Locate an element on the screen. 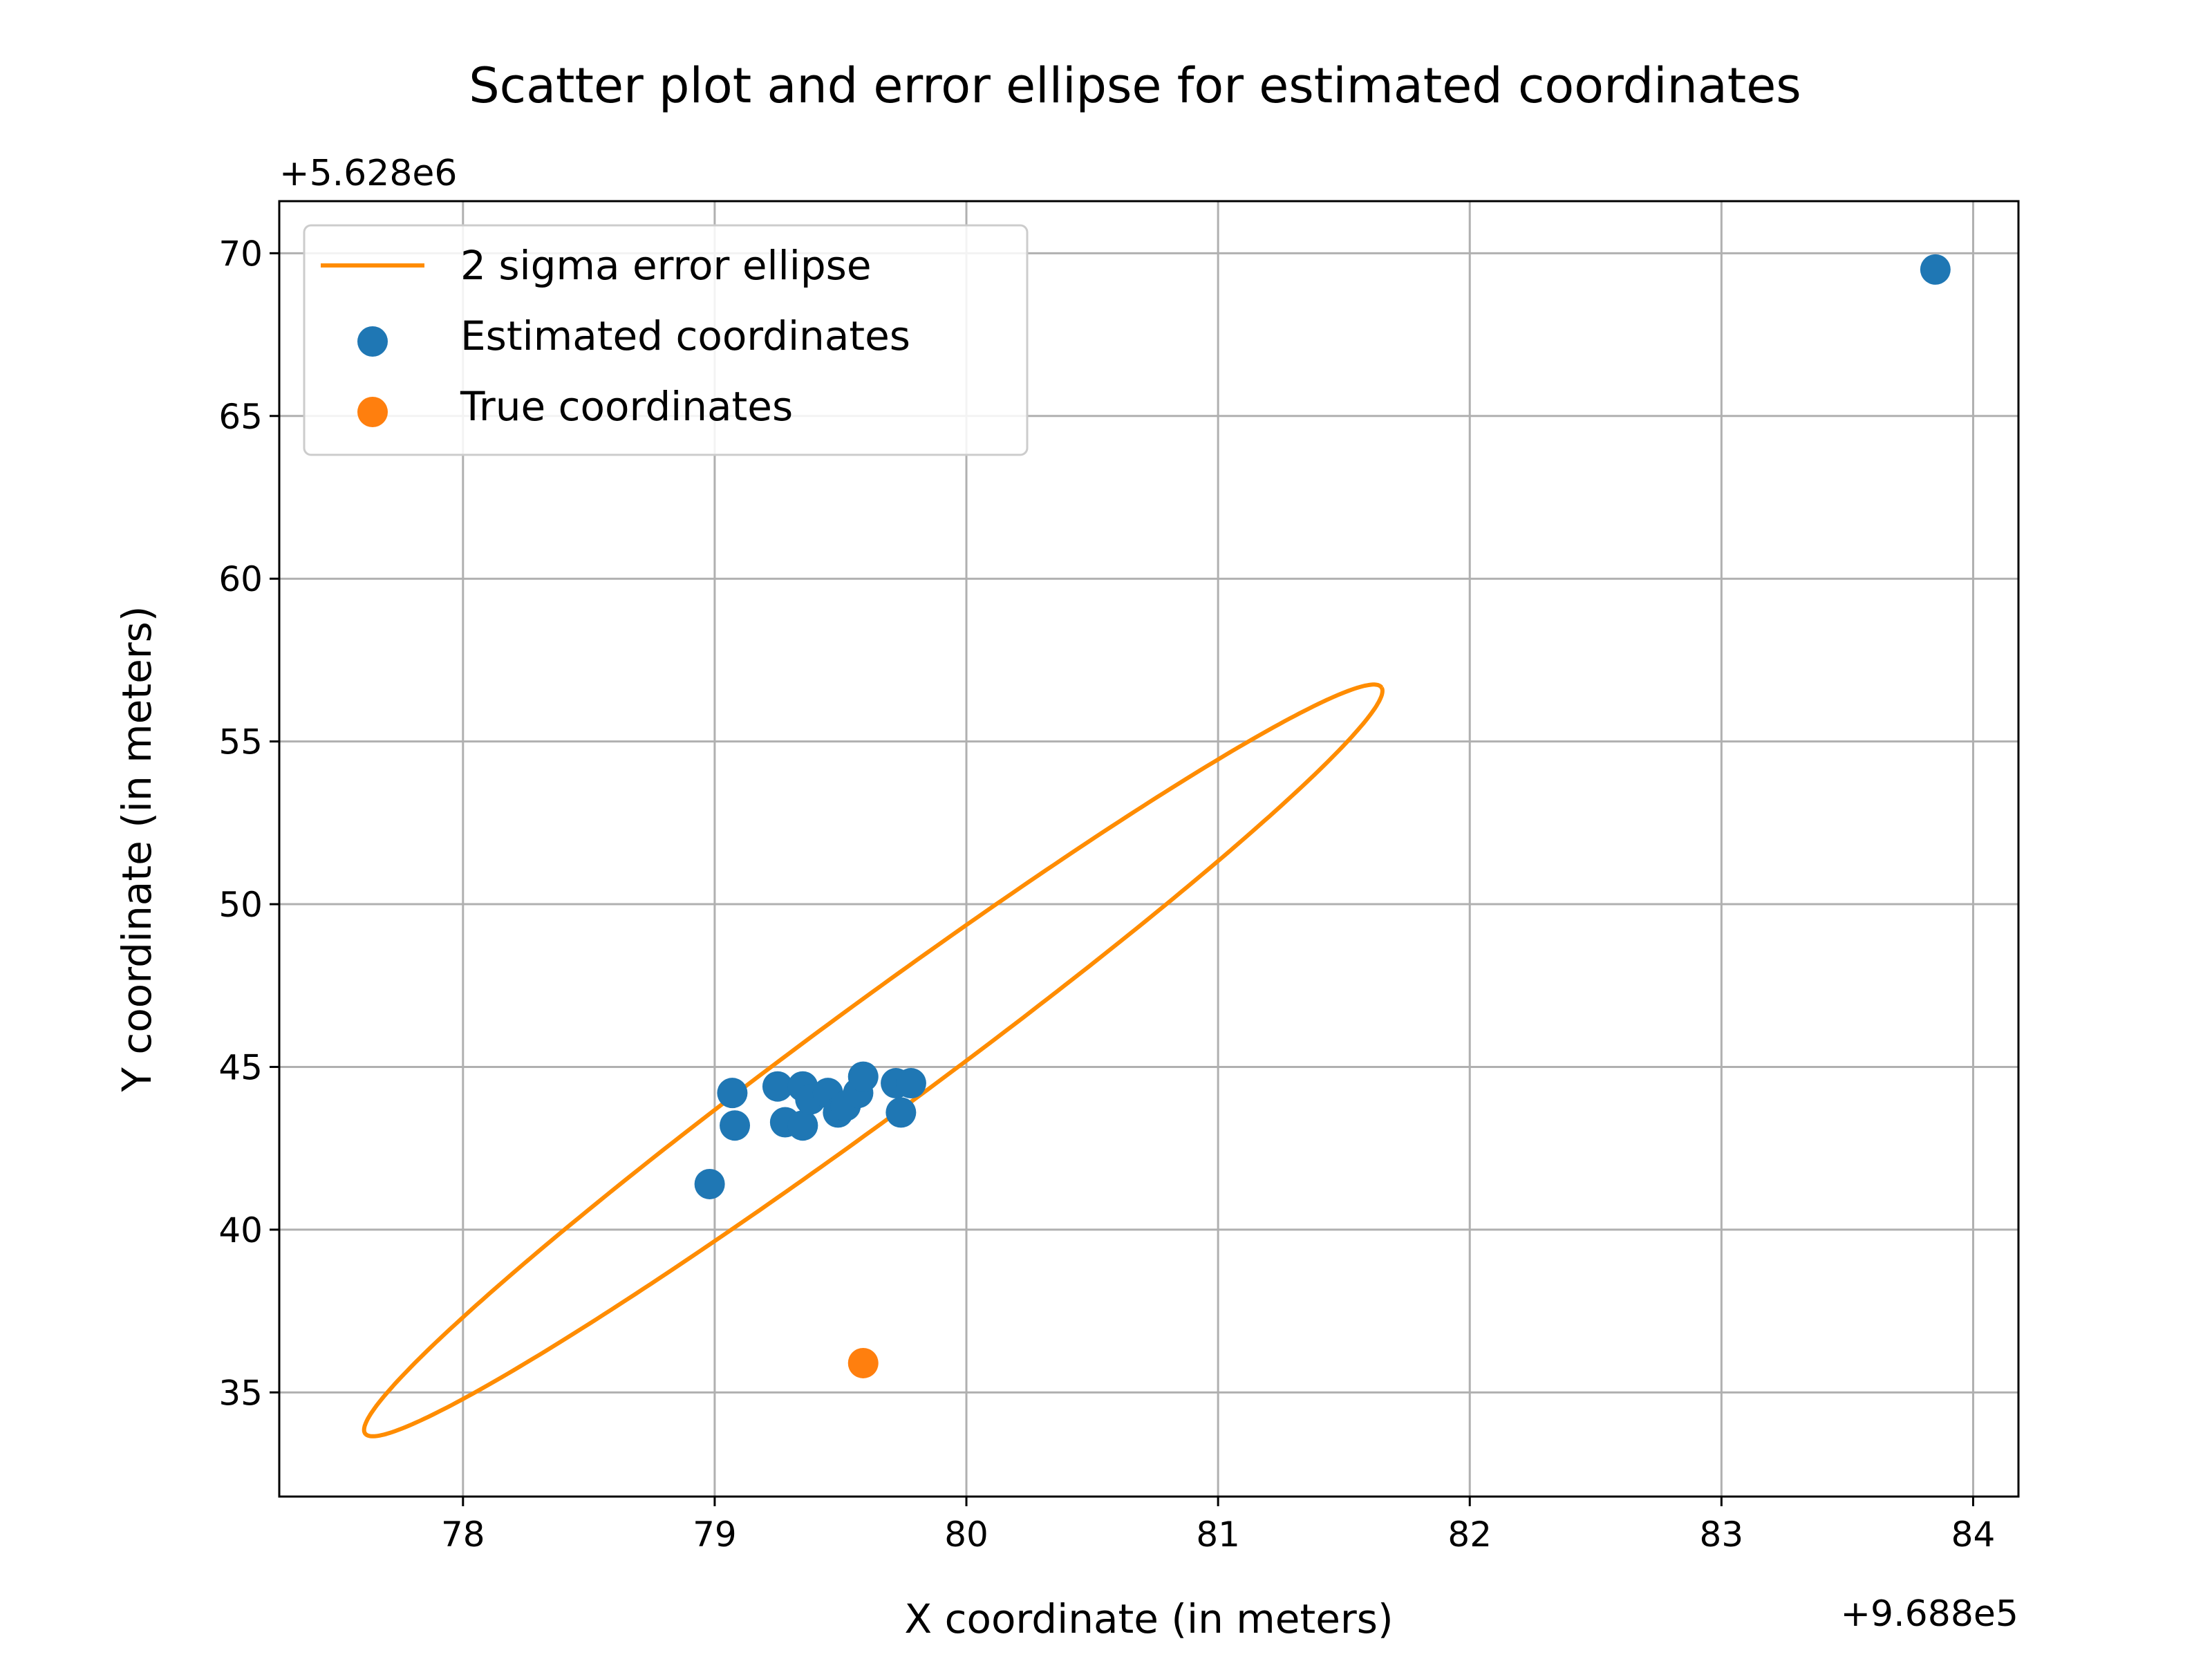 Image resolution: width=2212 pixels, height=1659 pixels. y-tick-label: 50 is located at coordinates (240, 905).